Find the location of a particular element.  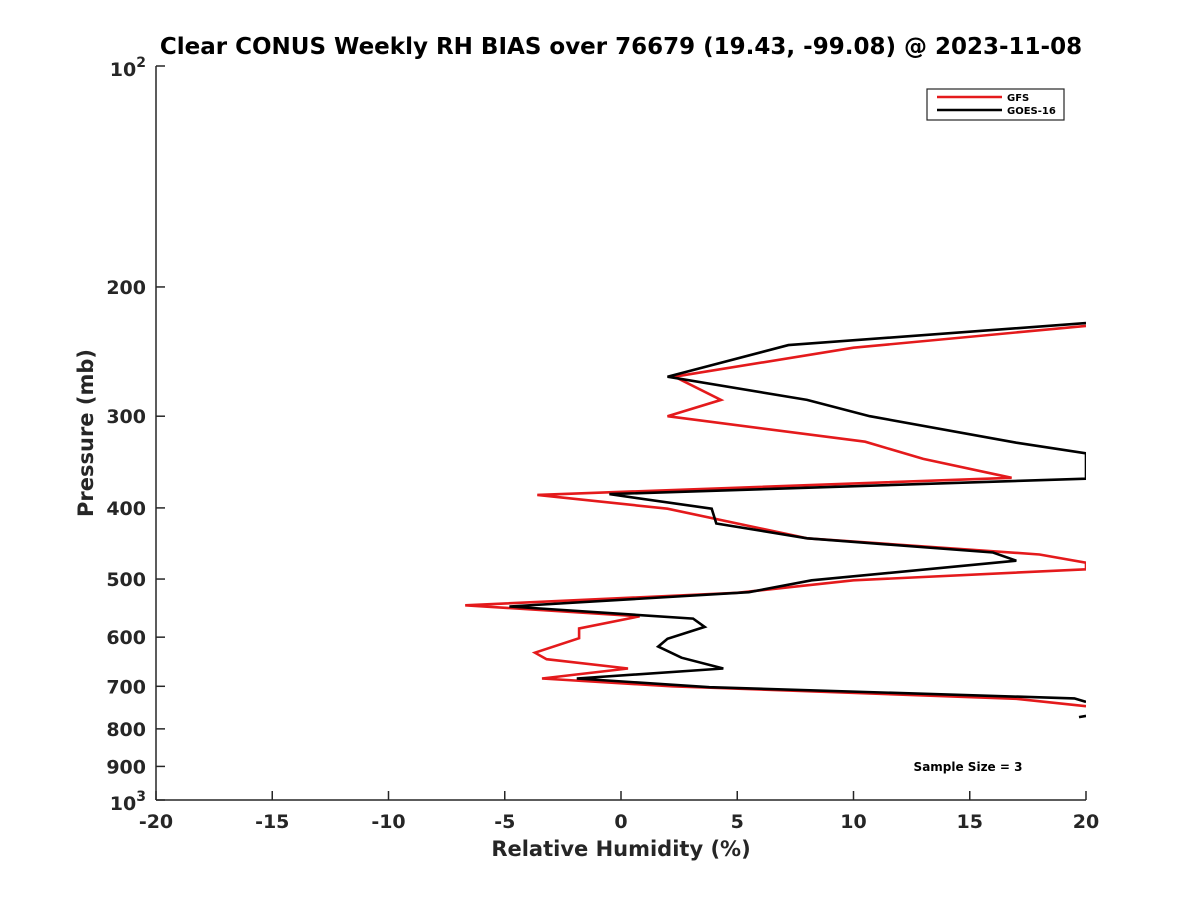

x-tick-label: -15 is located at coordinates (272, 822).